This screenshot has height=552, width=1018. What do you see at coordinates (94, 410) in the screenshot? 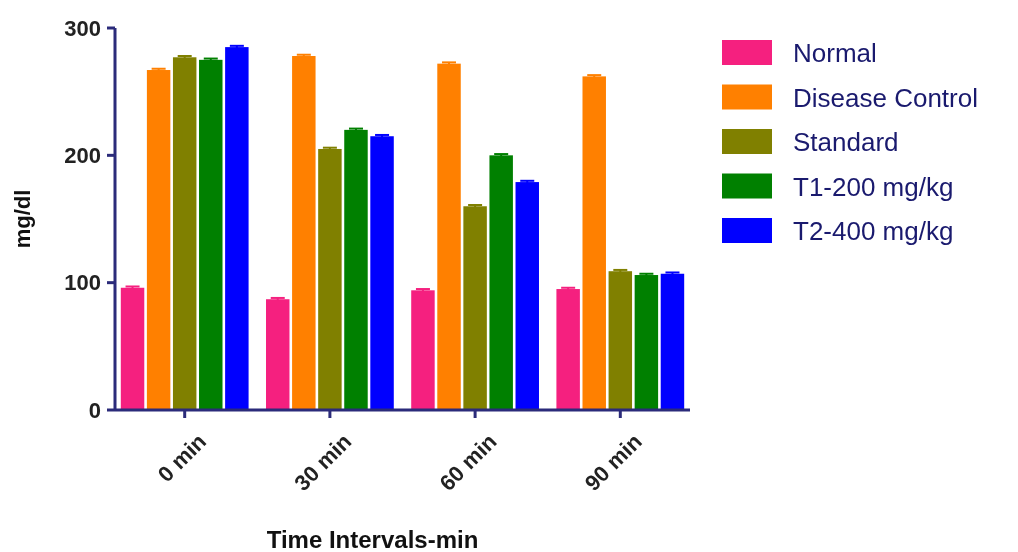
I see `y-tick-label: 0` at bounding box center [94, 410].